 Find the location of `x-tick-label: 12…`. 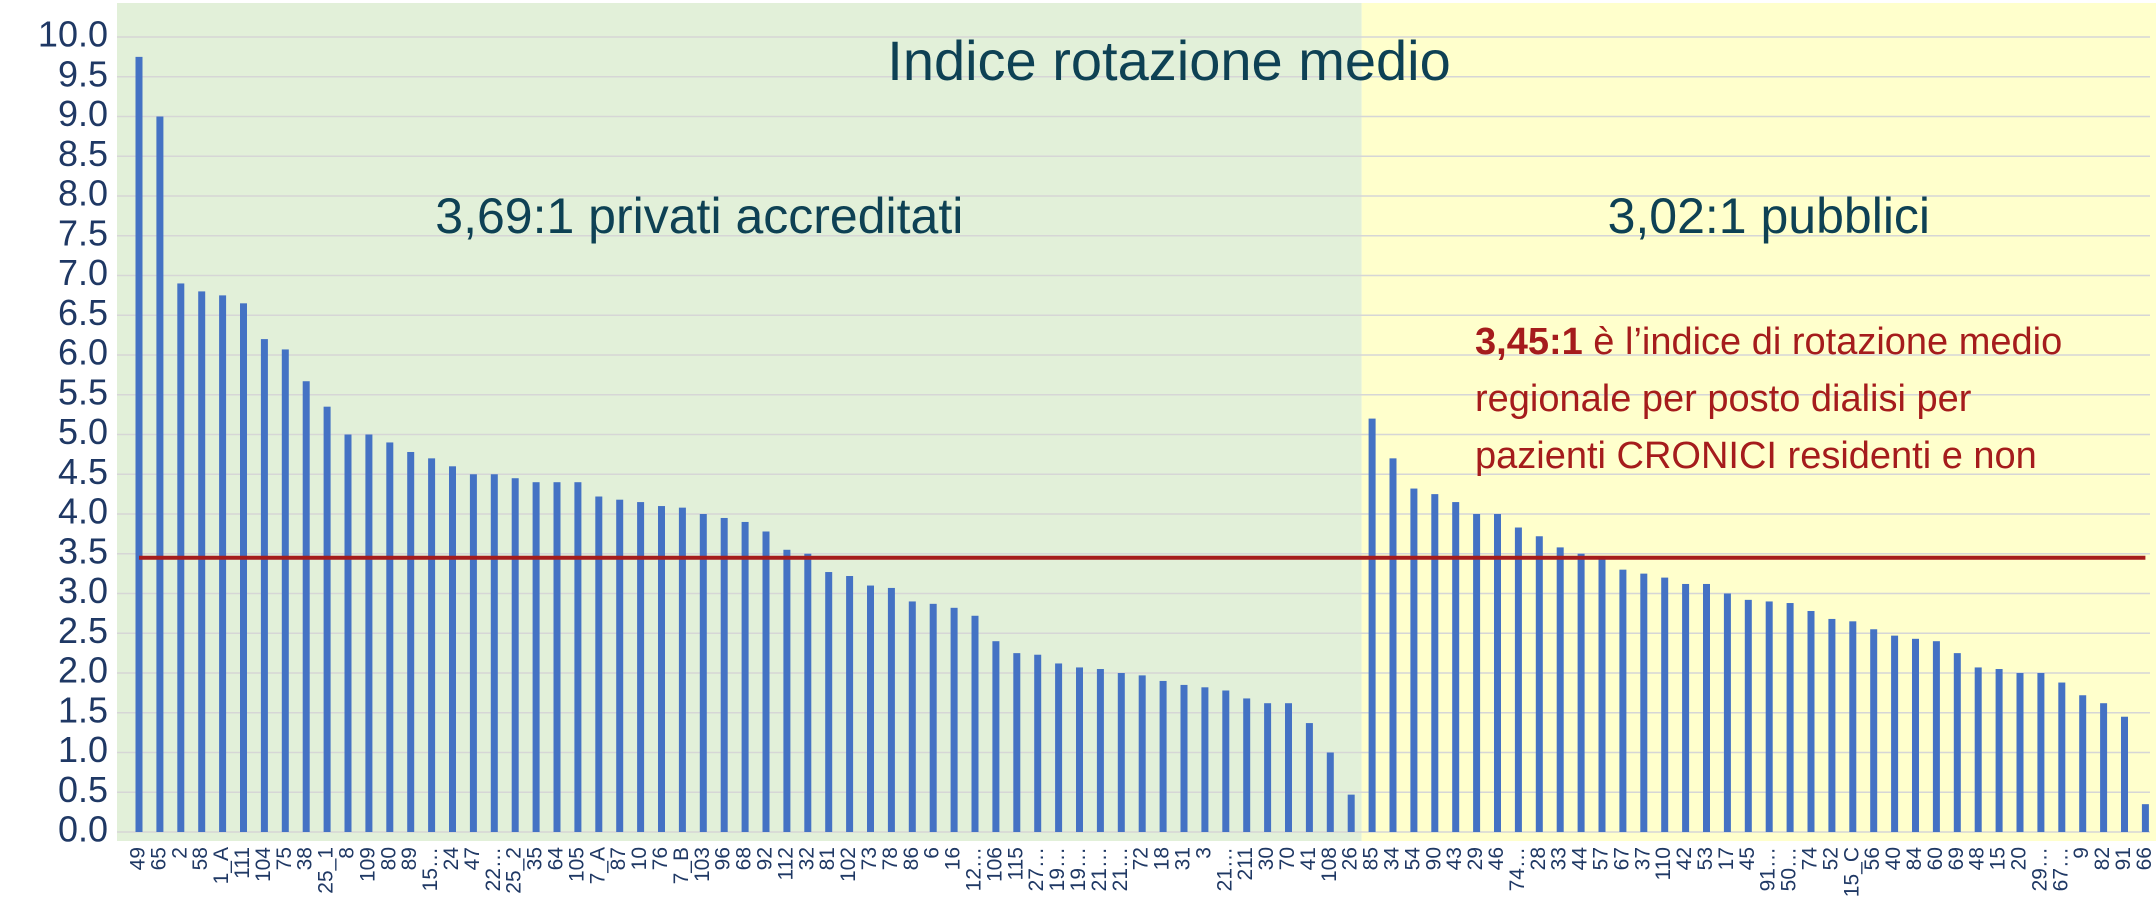

x-tick-label: 12… is located at coordinates (974, 869).